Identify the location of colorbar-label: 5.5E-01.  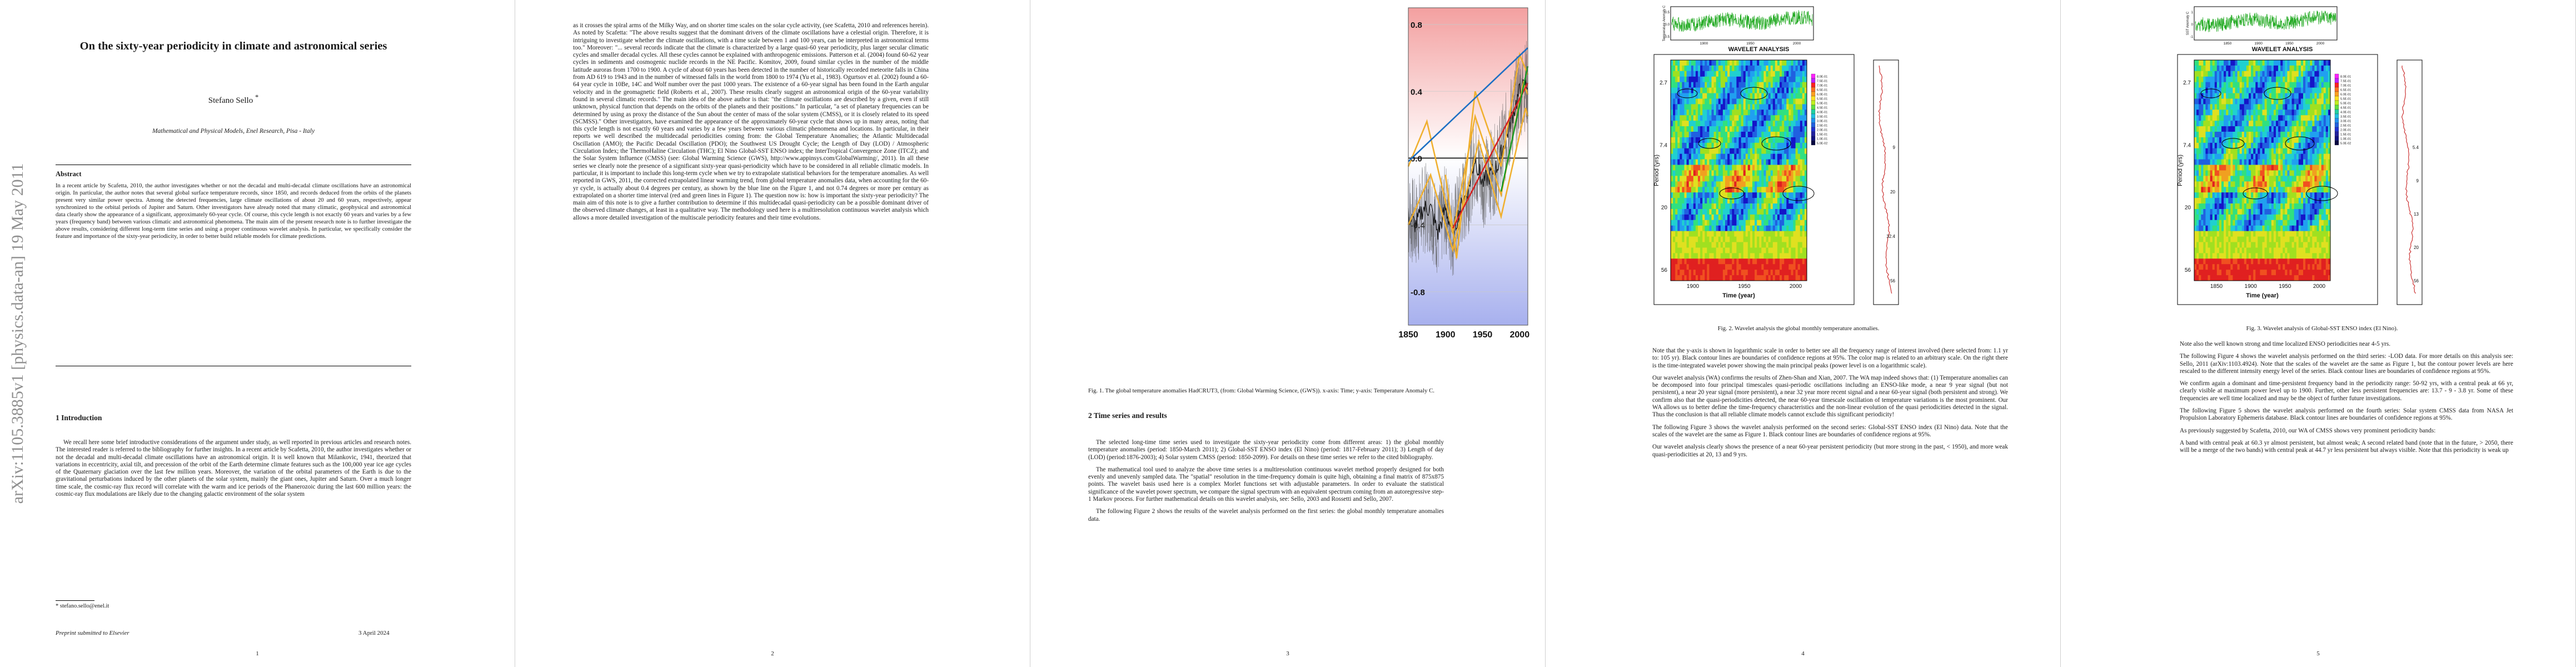
(1822, 99).